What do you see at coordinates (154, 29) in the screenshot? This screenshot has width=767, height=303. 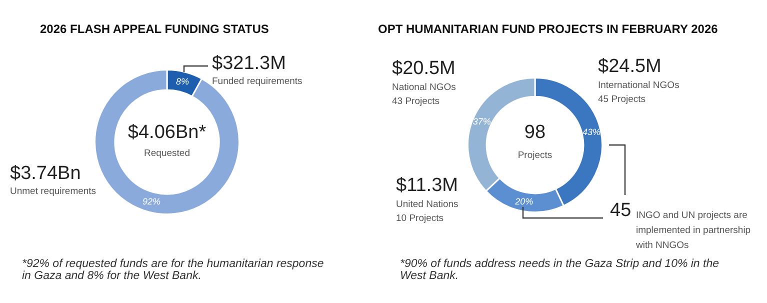 I see `chart-title: 2026 FLASH APPEAL FUNDING STATUS` at bounding box center [154, 29].